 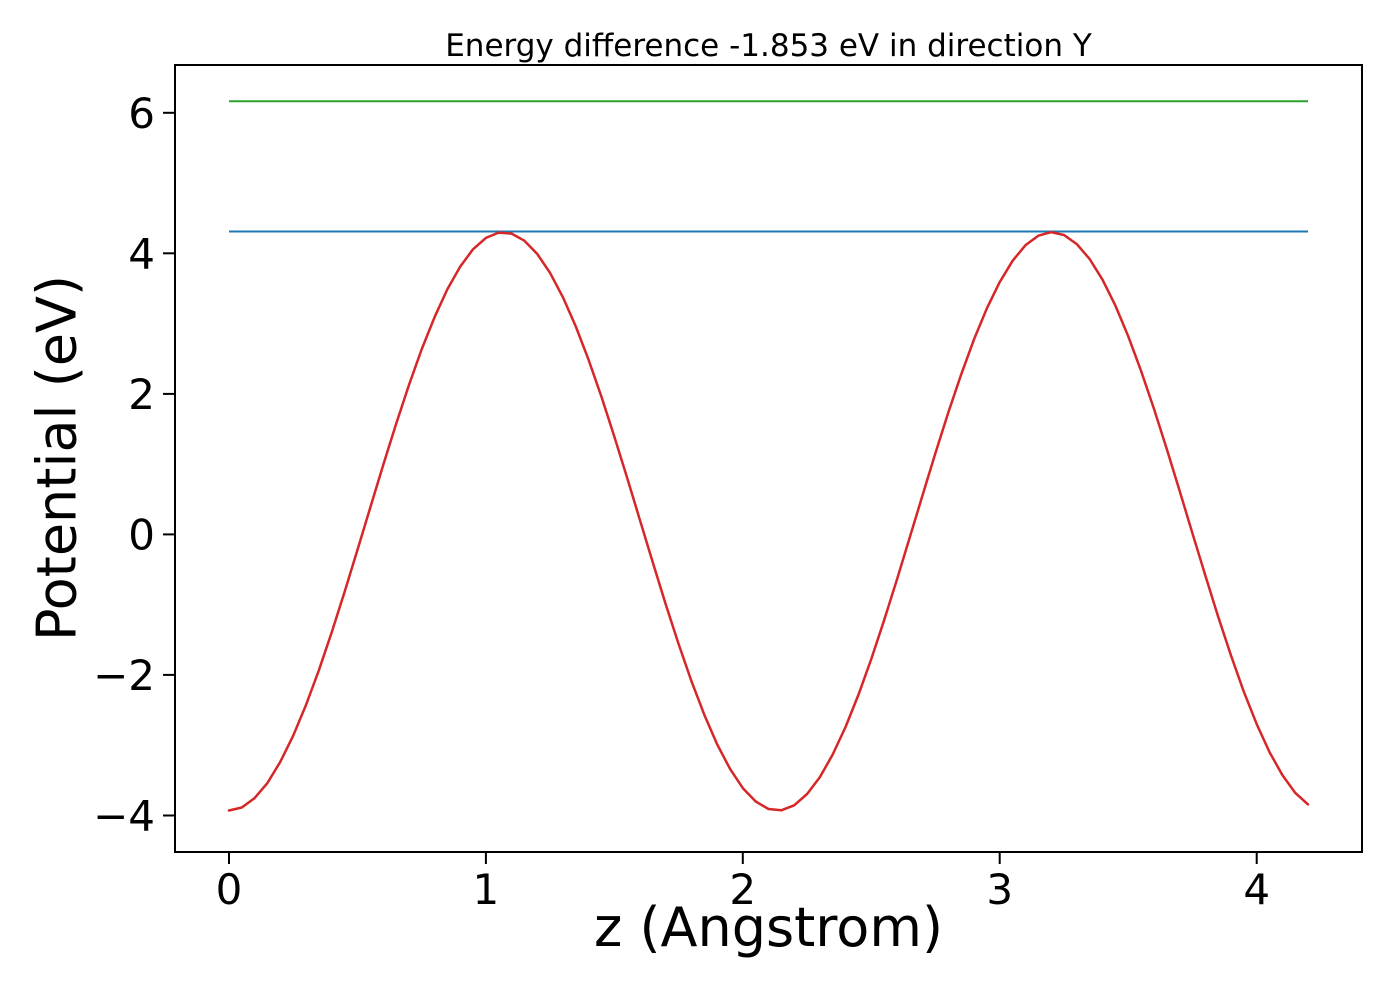 What do you see at coordinates (999, 889) in the screenshot?
I see `x-tick-label: 3` at bounding box center [999, 889].